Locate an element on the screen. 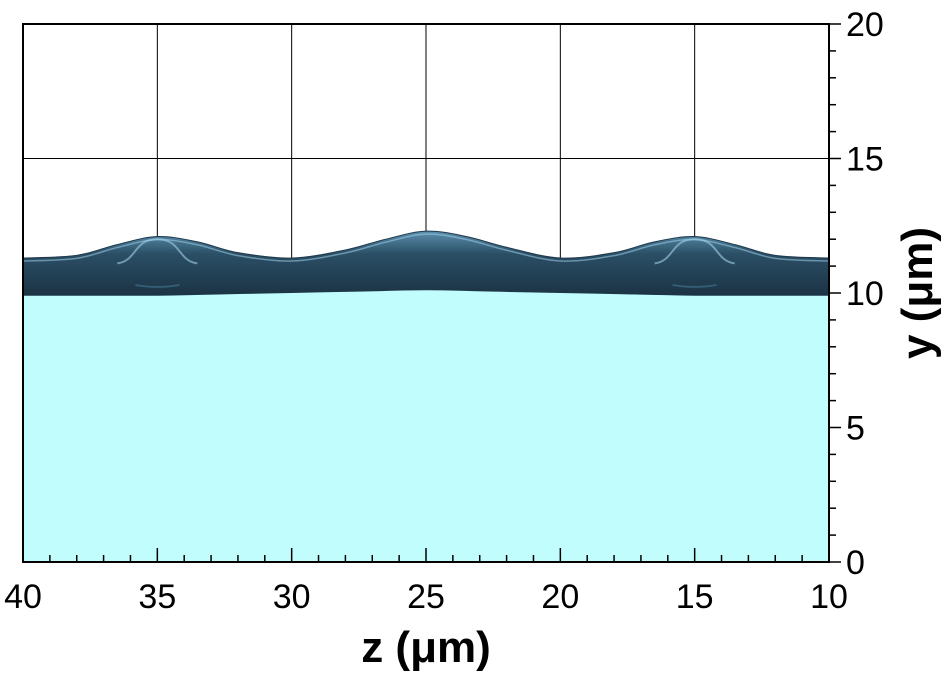 The width and height of the screenshot is (948, 676). x-tick-label: 15 is located at coordinates (695, 597).